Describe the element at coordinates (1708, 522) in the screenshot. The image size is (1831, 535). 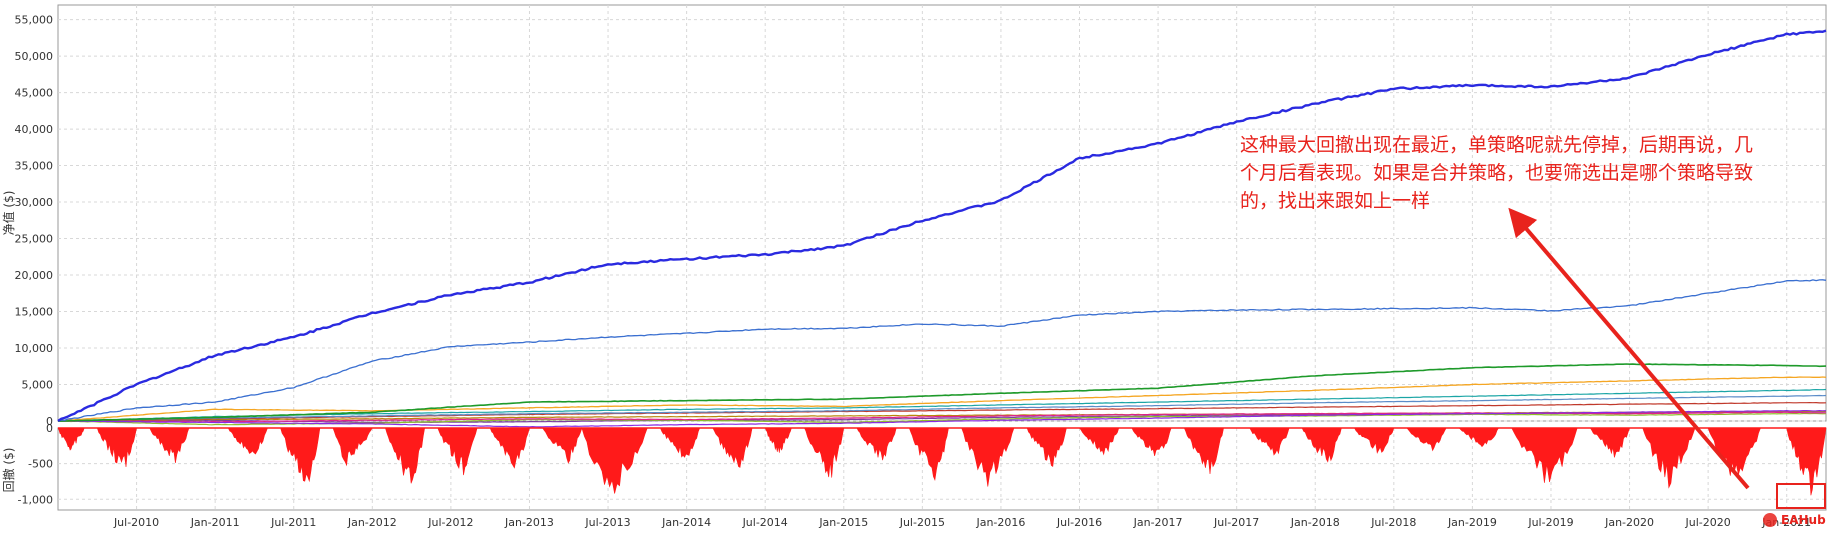
I see `x-tick-label: Jul-2020` at that location.